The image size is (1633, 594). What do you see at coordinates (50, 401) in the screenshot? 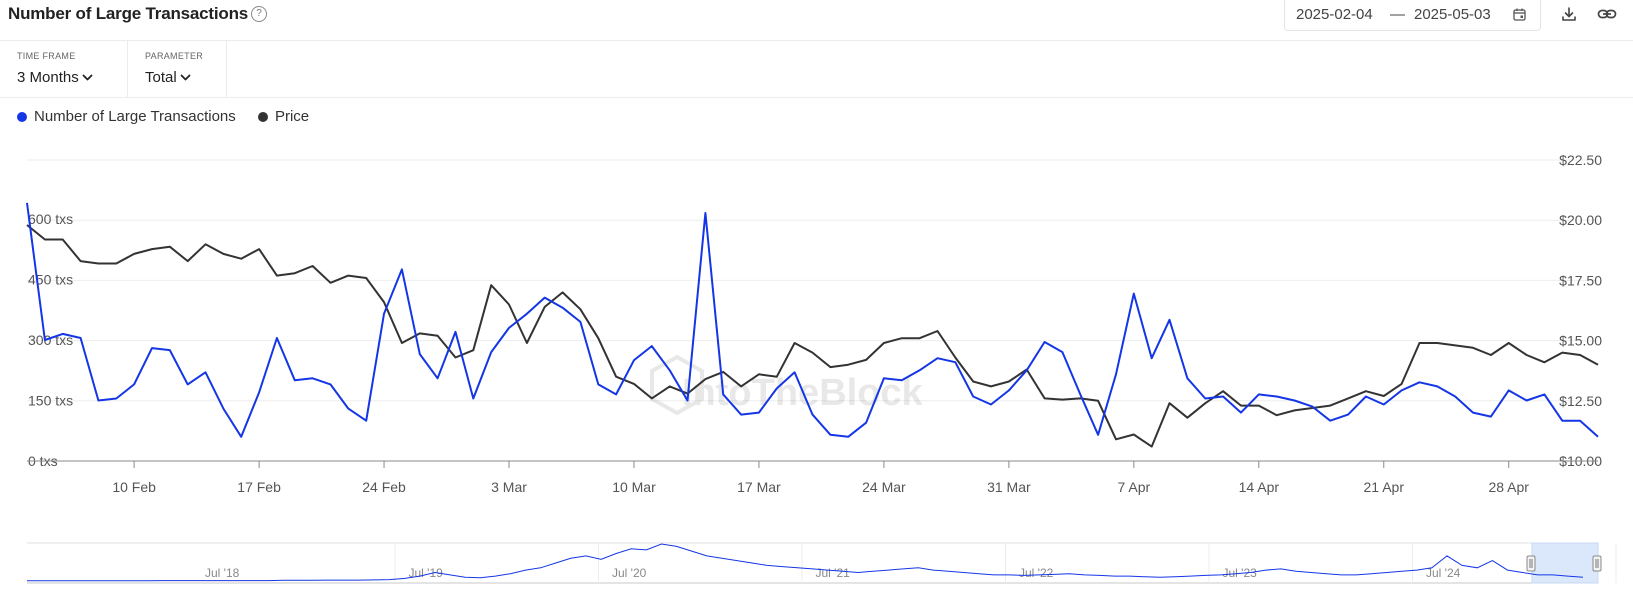
I see `y-left-tick-label: 150 txs` at bounding box center [50, 401].